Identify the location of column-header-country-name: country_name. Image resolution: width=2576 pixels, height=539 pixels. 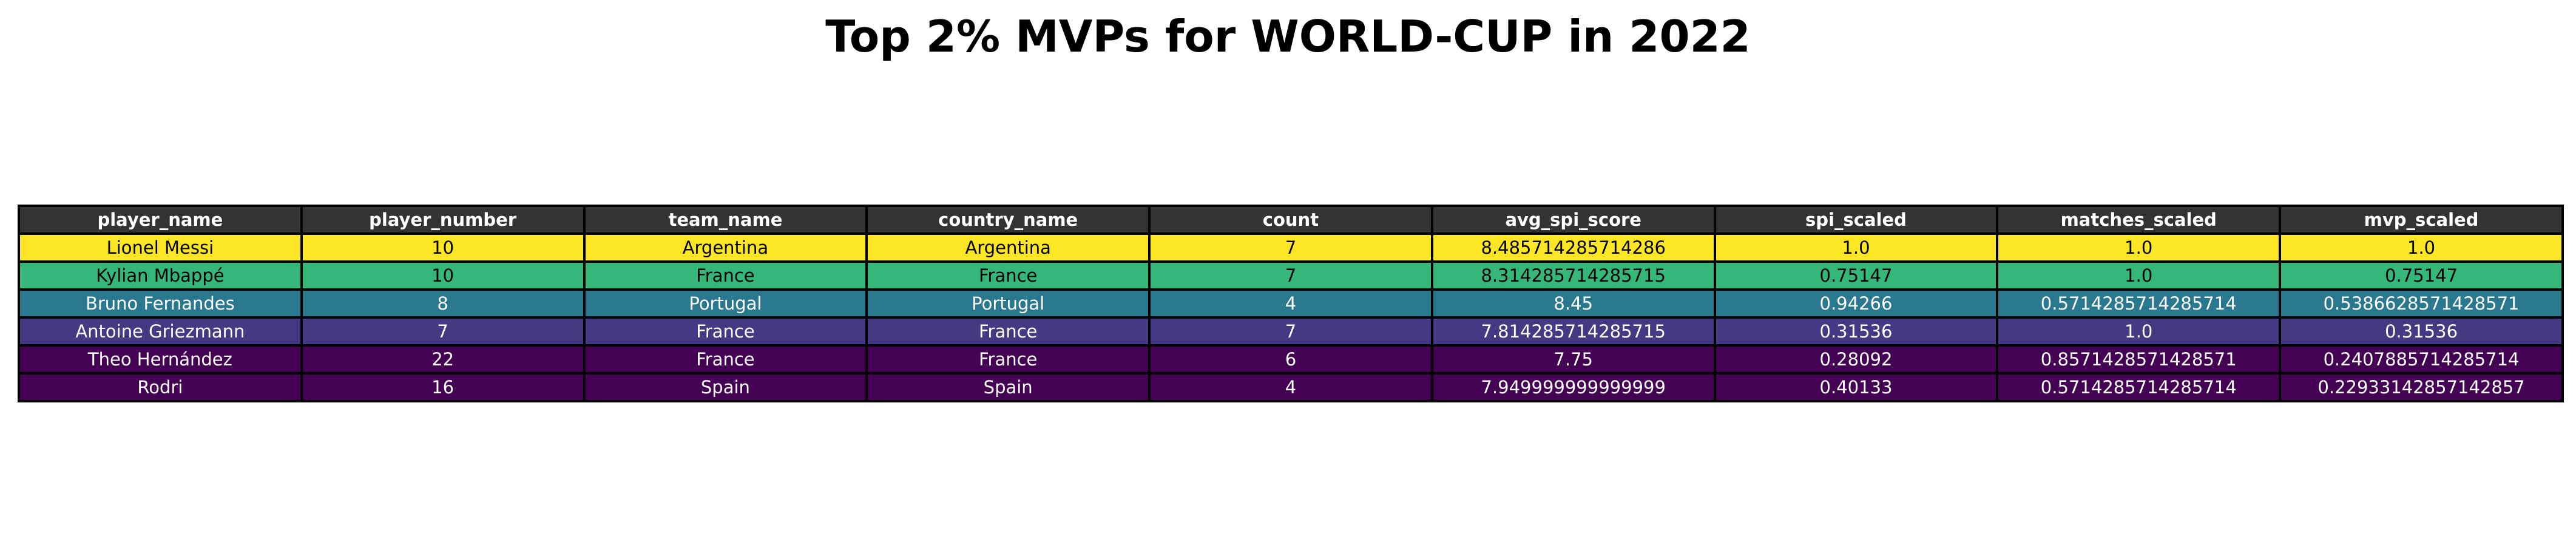
(1008, 220).